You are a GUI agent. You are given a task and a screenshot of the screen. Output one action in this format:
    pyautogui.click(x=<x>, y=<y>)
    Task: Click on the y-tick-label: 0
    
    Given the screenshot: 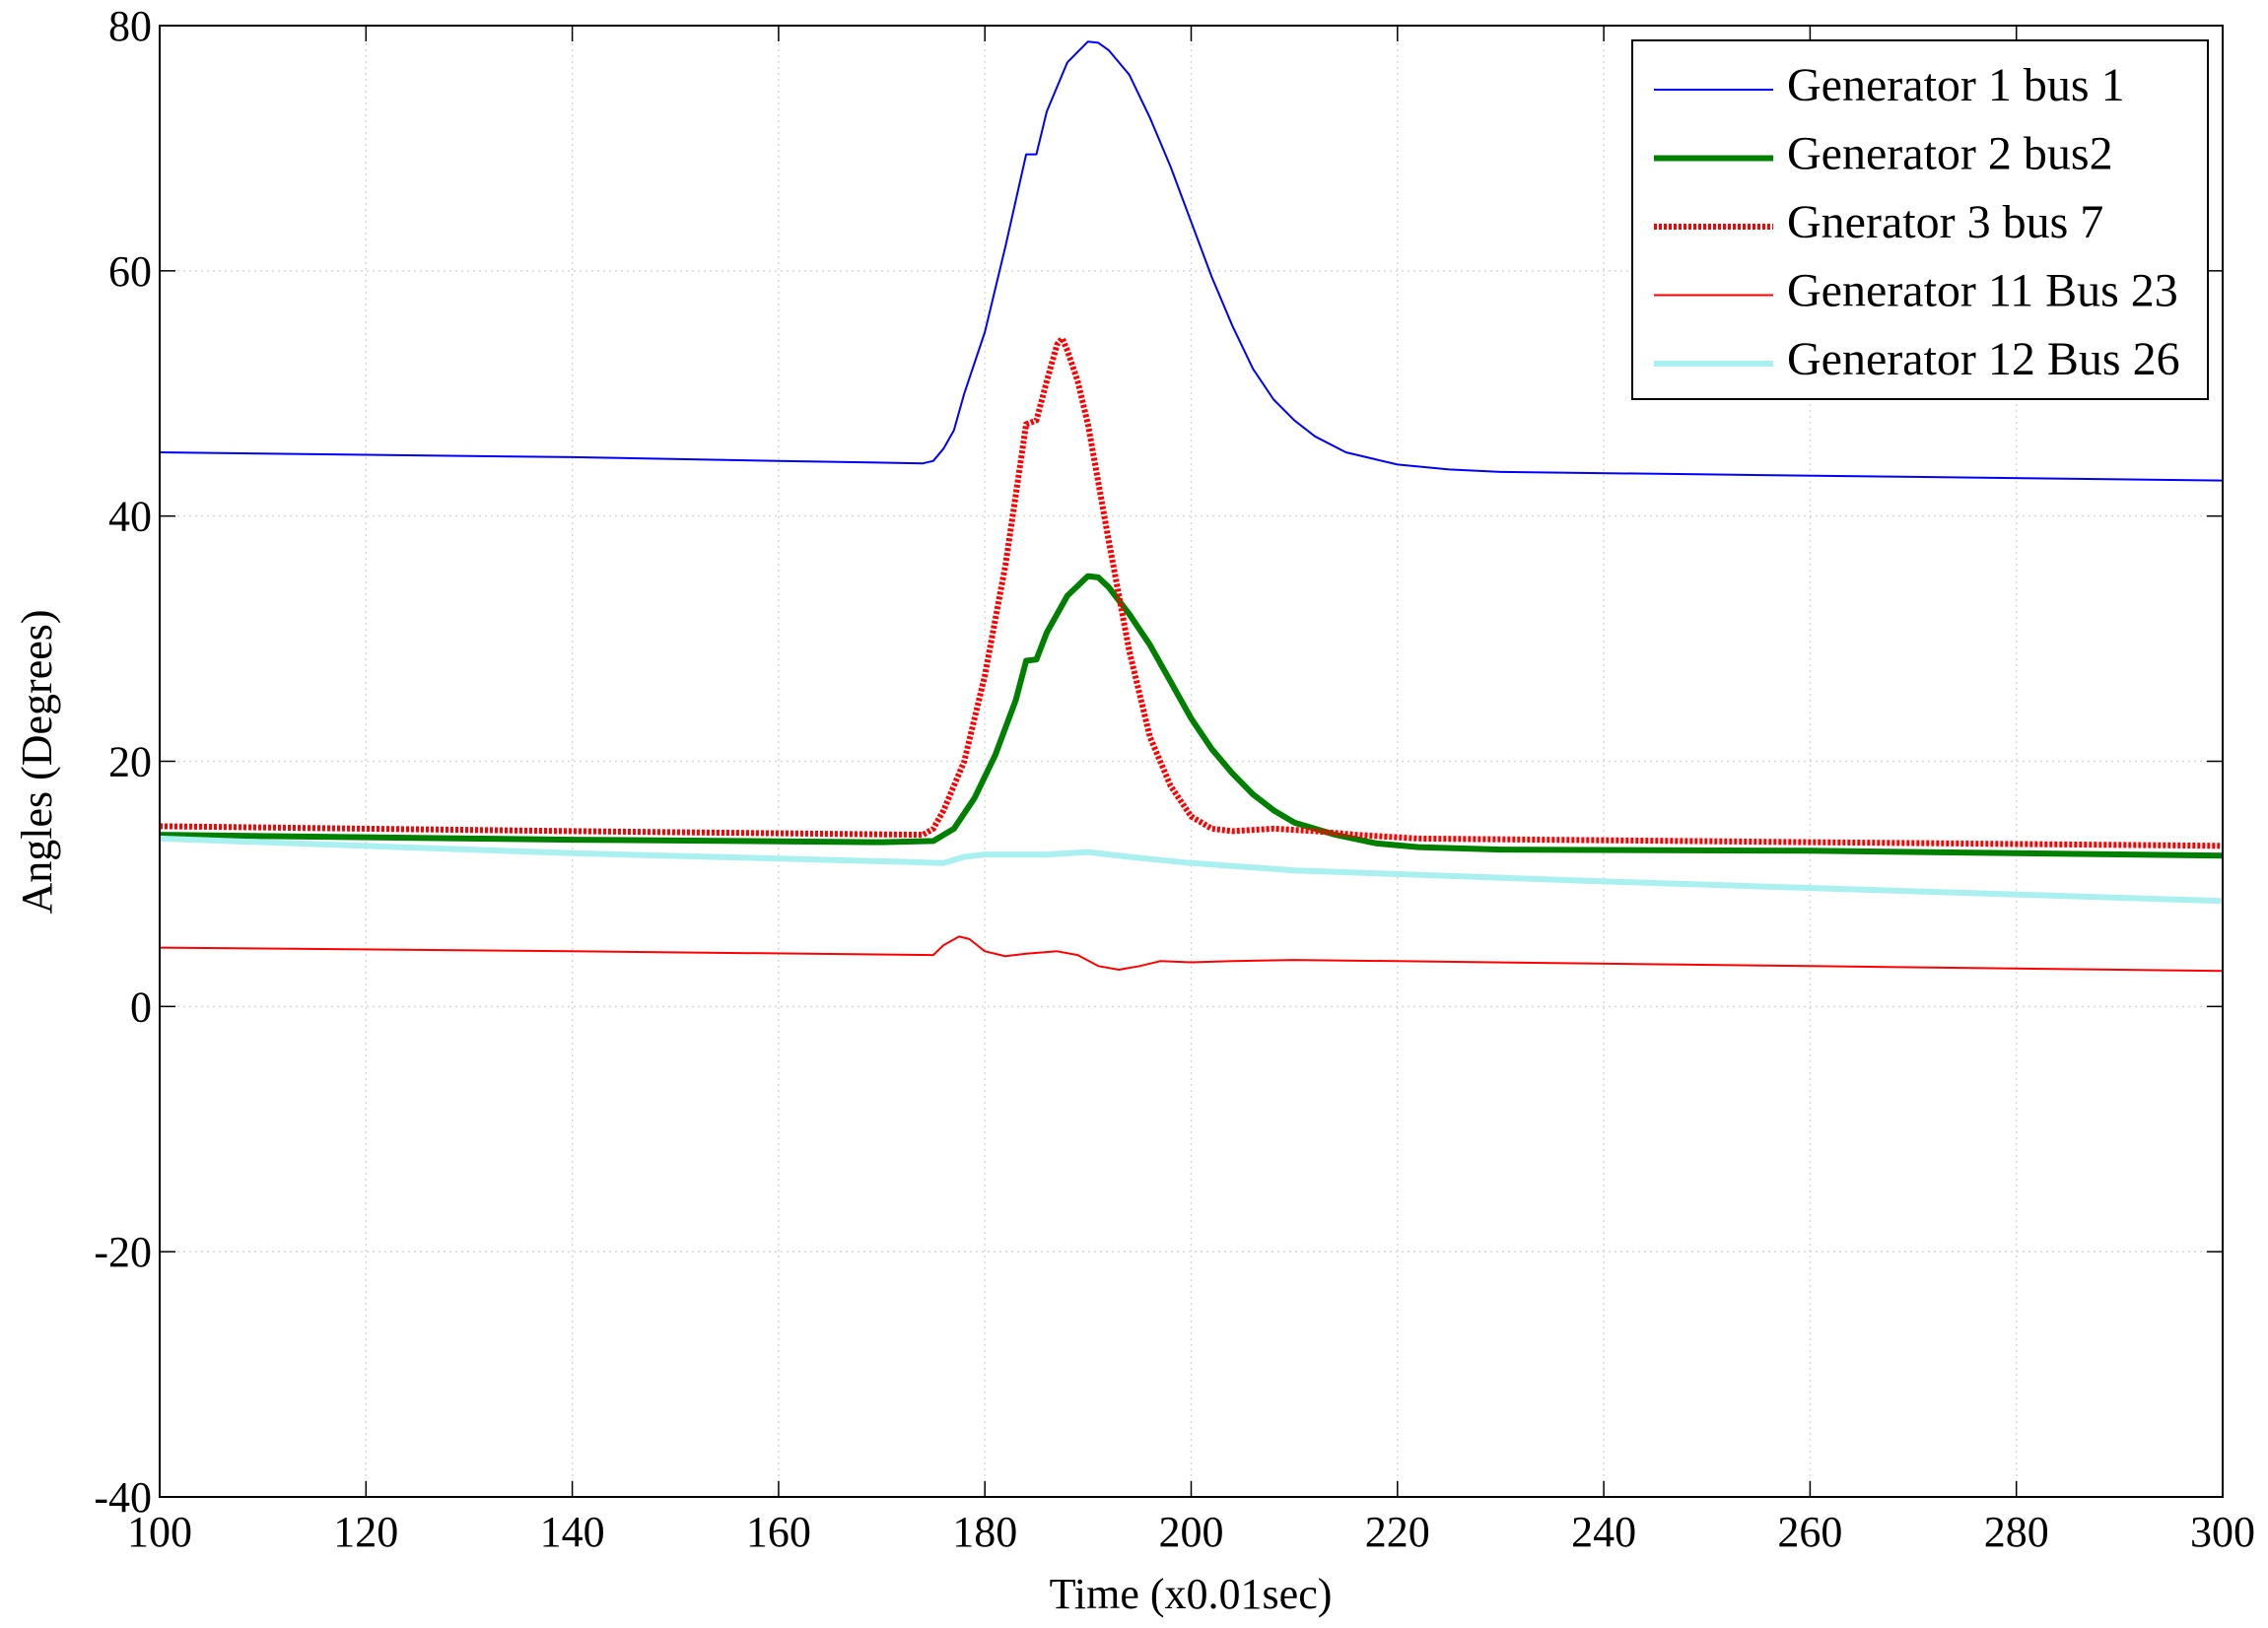 What is the action you would take?
    pyautogui.click(x=141, y=1007)
    